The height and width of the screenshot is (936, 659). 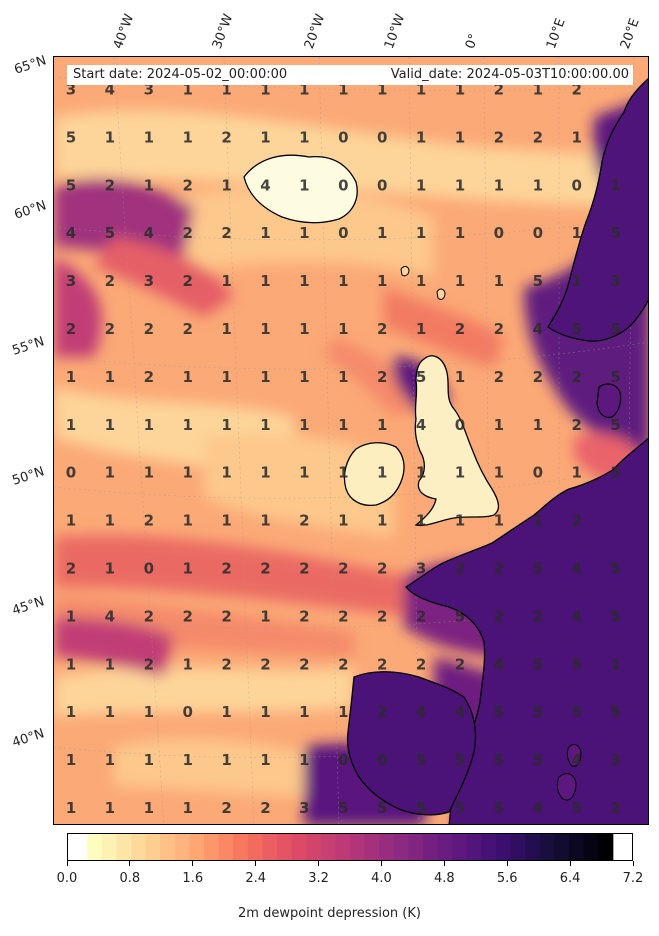 What do you see at coordinates (570, 878) in the screenshot?
I see `colorbar-tick-label: 6.4` at bounding box center [570, 878].